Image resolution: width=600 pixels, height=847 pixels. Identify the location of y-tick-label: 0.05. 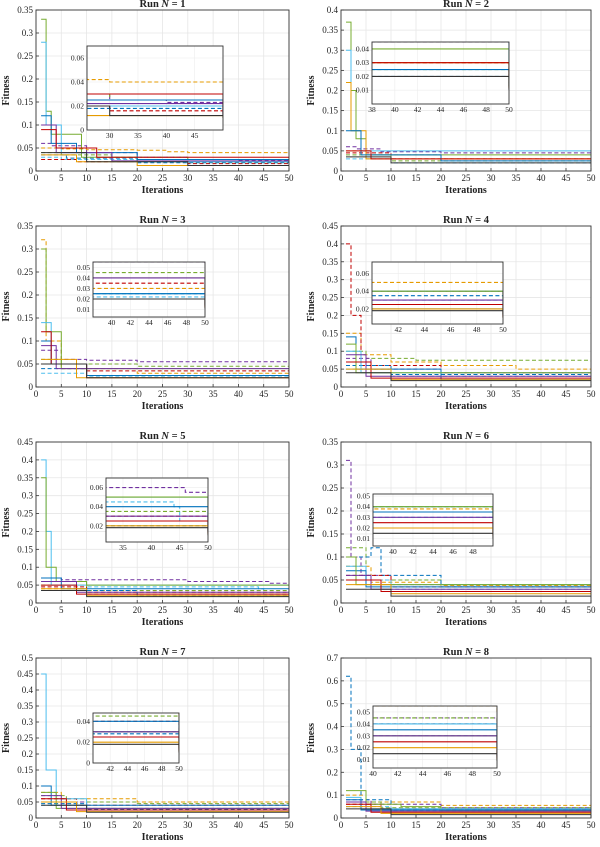
(25, 802).